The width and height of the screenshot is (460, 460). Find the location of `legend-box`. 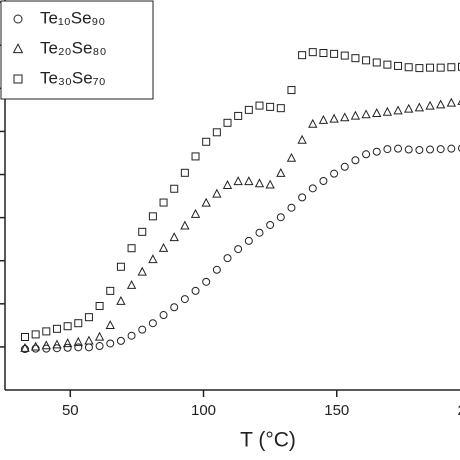

legend-box is located at coordinates (77, 50).